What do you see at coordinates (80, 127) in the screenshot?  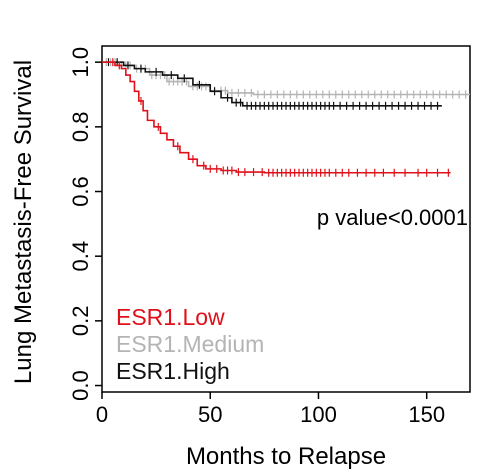 I see `y-tick-label: 0.8` at bounding box center [80, 127].